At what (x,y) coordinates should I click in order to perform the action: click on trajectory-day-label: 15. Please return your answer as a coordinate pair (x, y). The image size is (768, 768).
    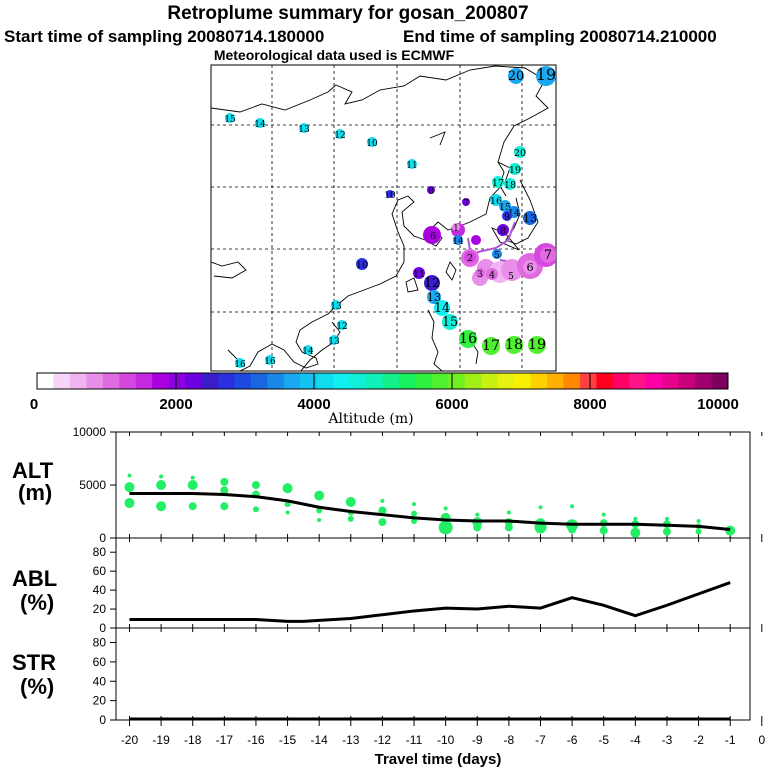
    Looking at the image, I should click on (450, 322).